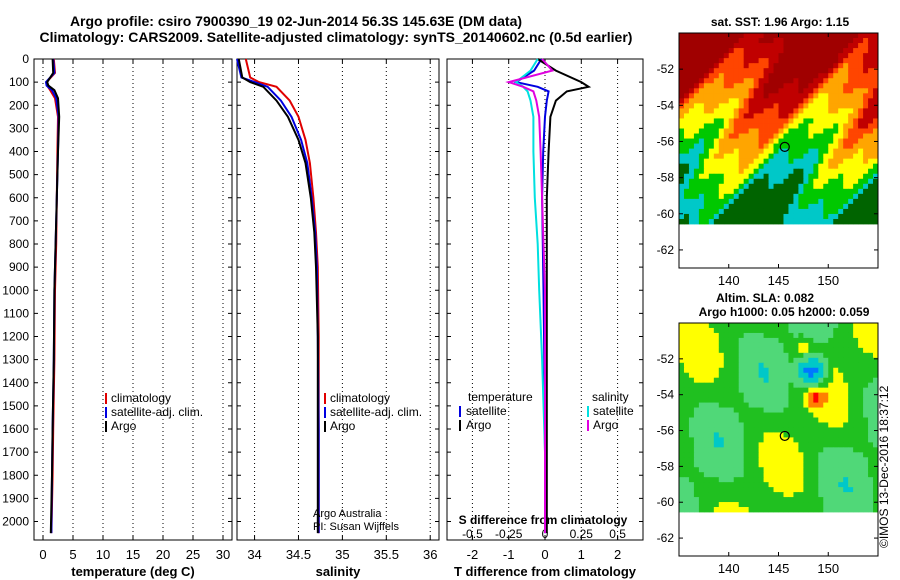 This screenshot has width=900, height=580. I want to click on series-line-argo, so click(530, 296).